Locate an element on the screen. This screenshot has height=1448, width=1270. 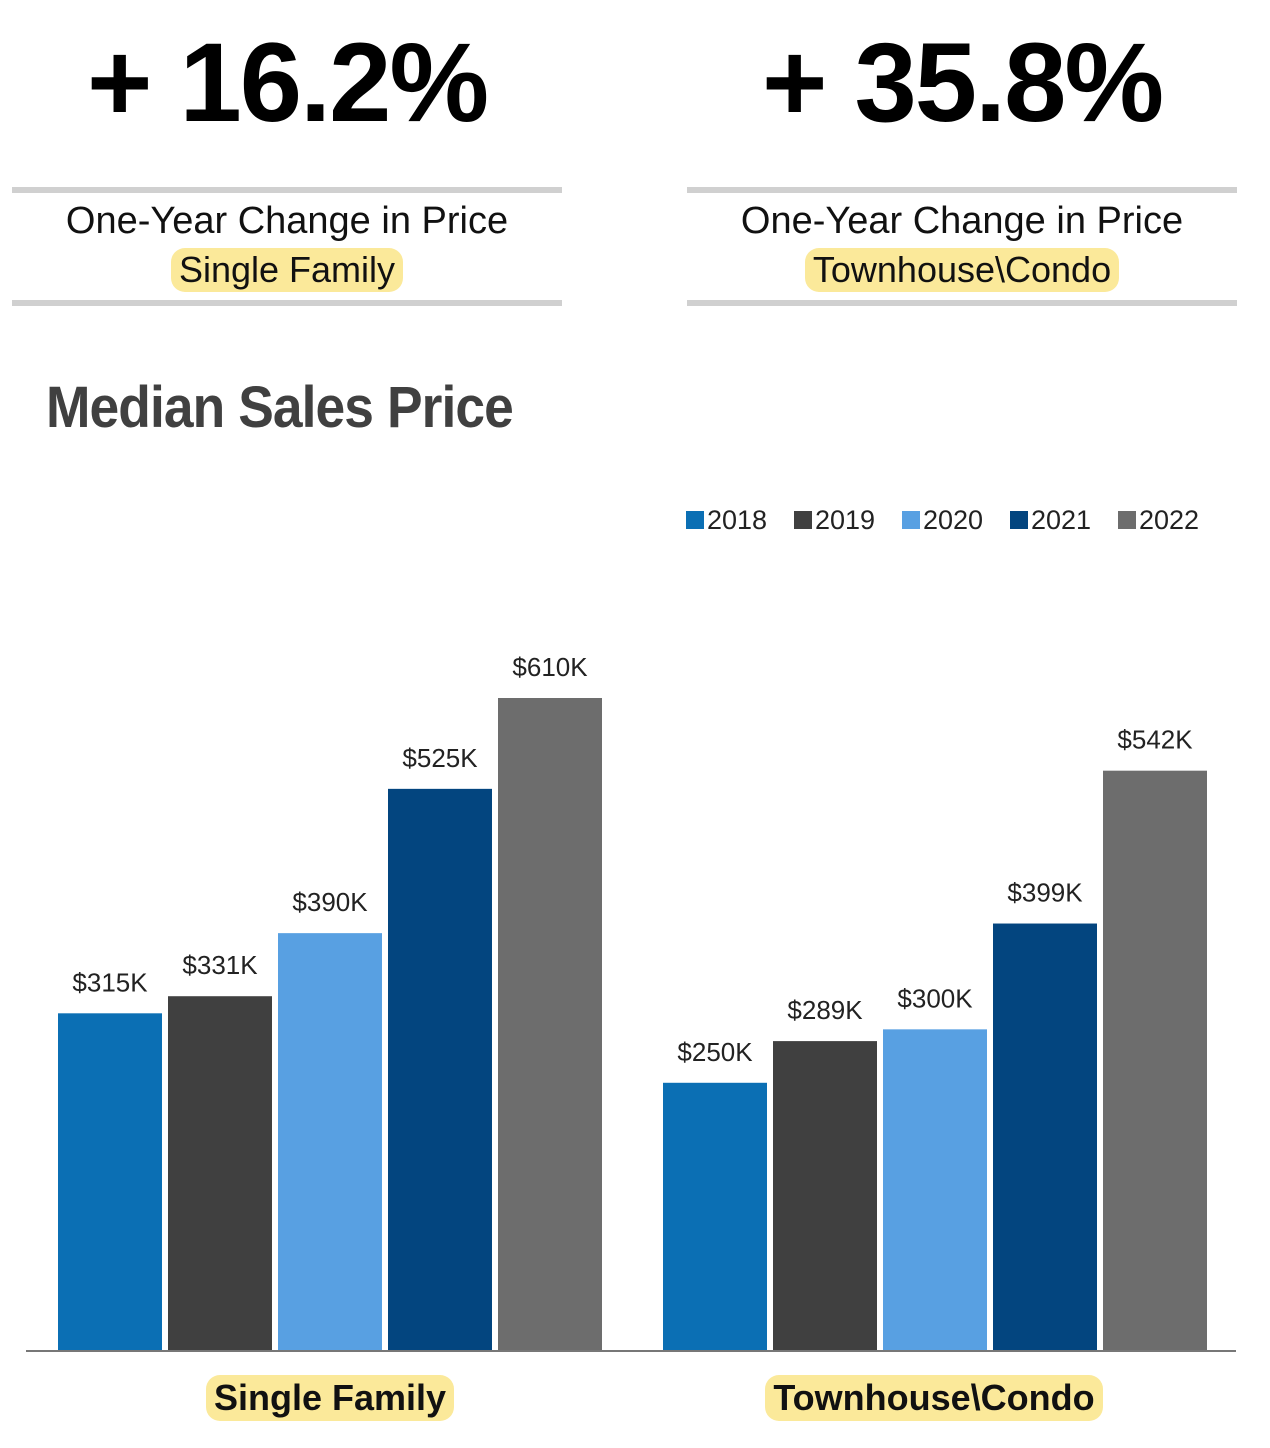
legend-item-2021: 2021 is located at coordinates (1050, 520).